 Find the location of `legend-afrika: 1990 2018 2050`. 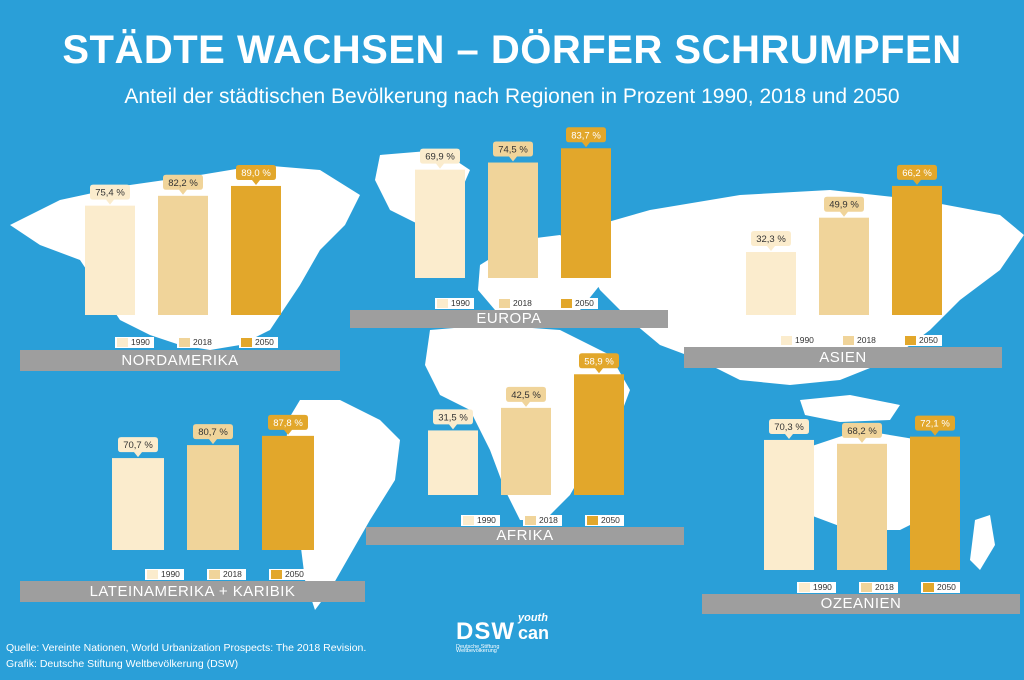

legend-afrika: 1990 2018 2050 is located at coordinates (566, 520).